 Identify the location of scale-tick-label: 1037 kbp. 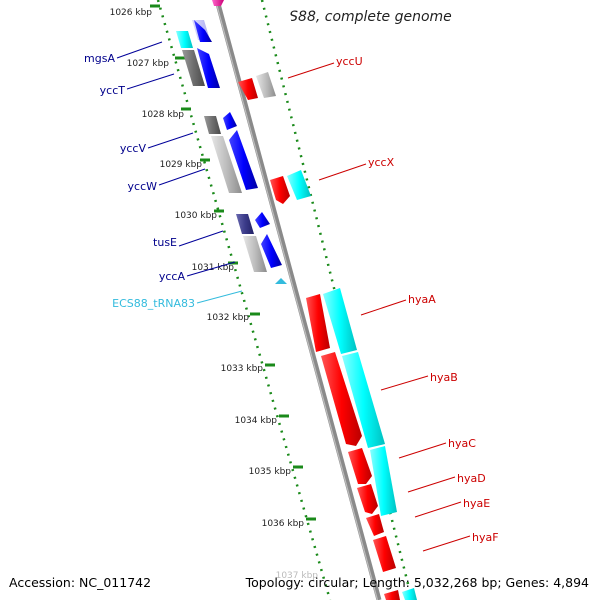
(297, 576).